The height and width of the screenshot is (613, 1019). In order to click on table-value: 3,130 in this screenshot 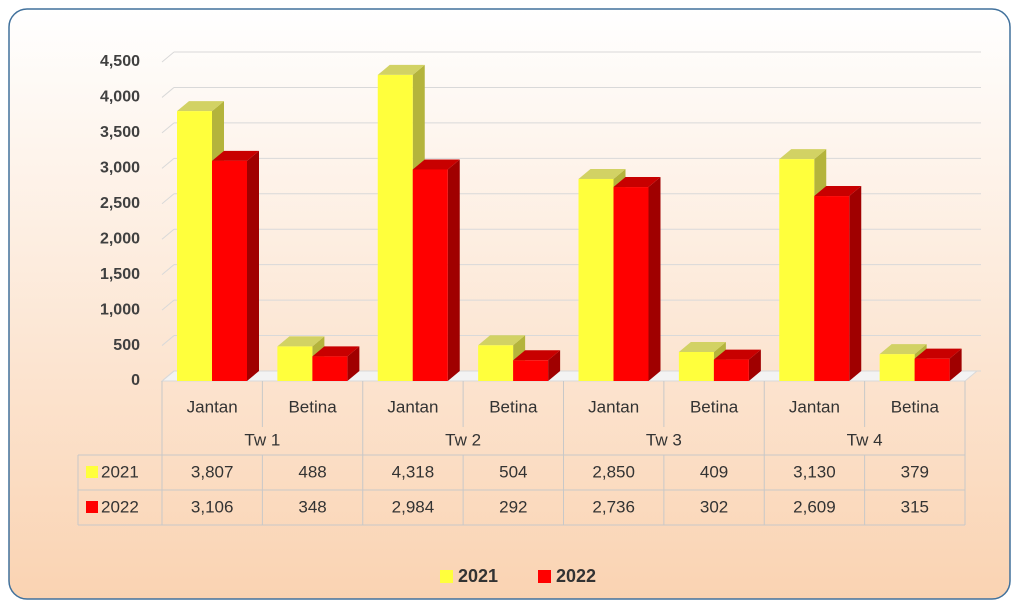, I will do `click(814, 471)`.